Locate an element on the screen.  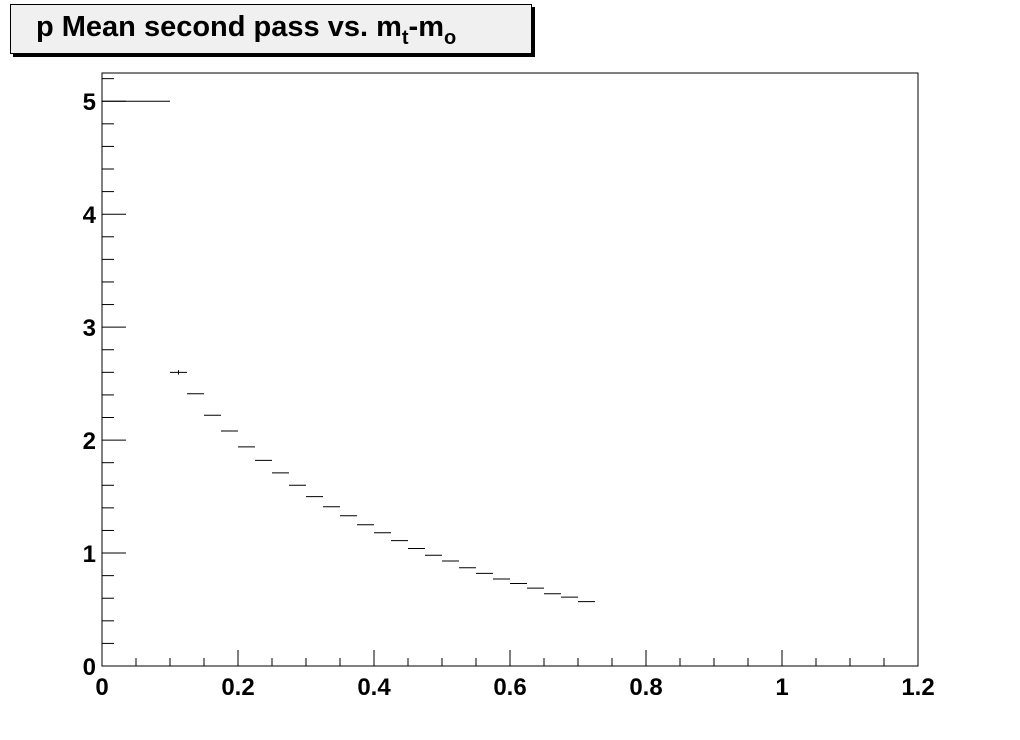
x-tick-label: 0.8 is located at coordinates (645, 687).